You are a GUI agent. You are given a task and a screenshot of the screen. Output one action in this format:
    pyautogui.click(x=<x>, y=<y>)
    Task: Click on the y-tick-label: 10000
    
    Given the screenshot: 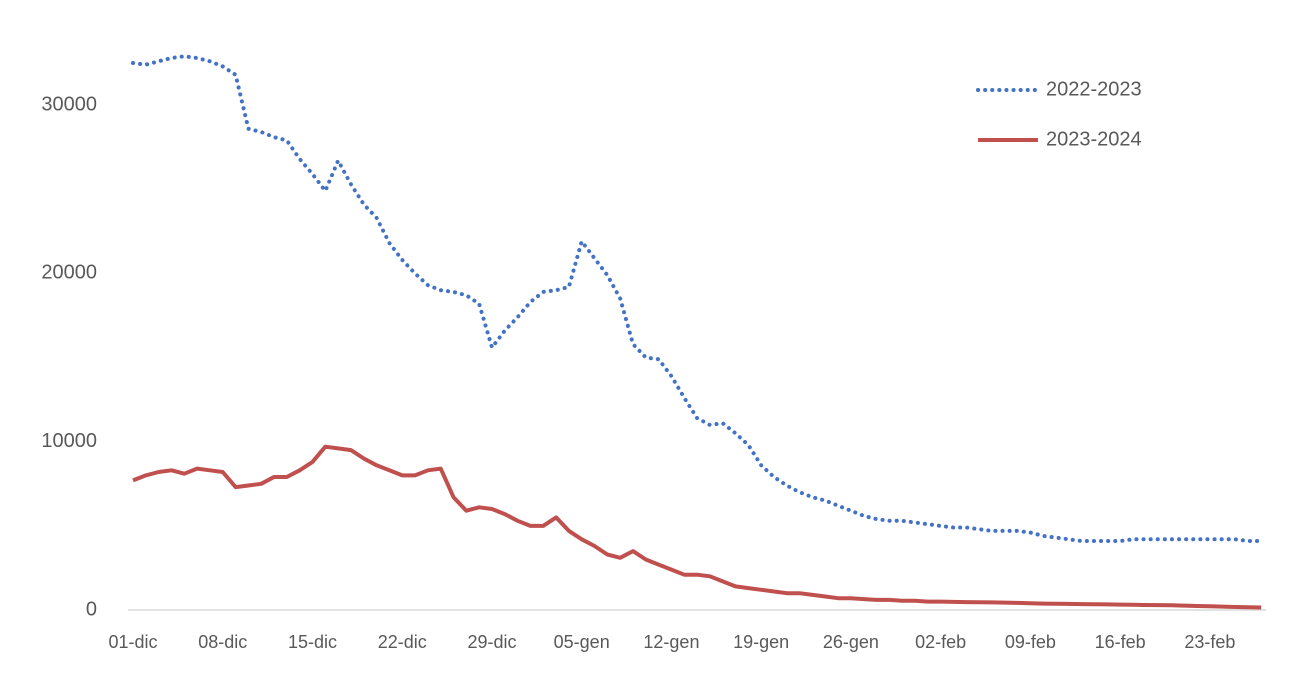 What is the action you would take?
    pyautogui.click(x=69, y=441)
    